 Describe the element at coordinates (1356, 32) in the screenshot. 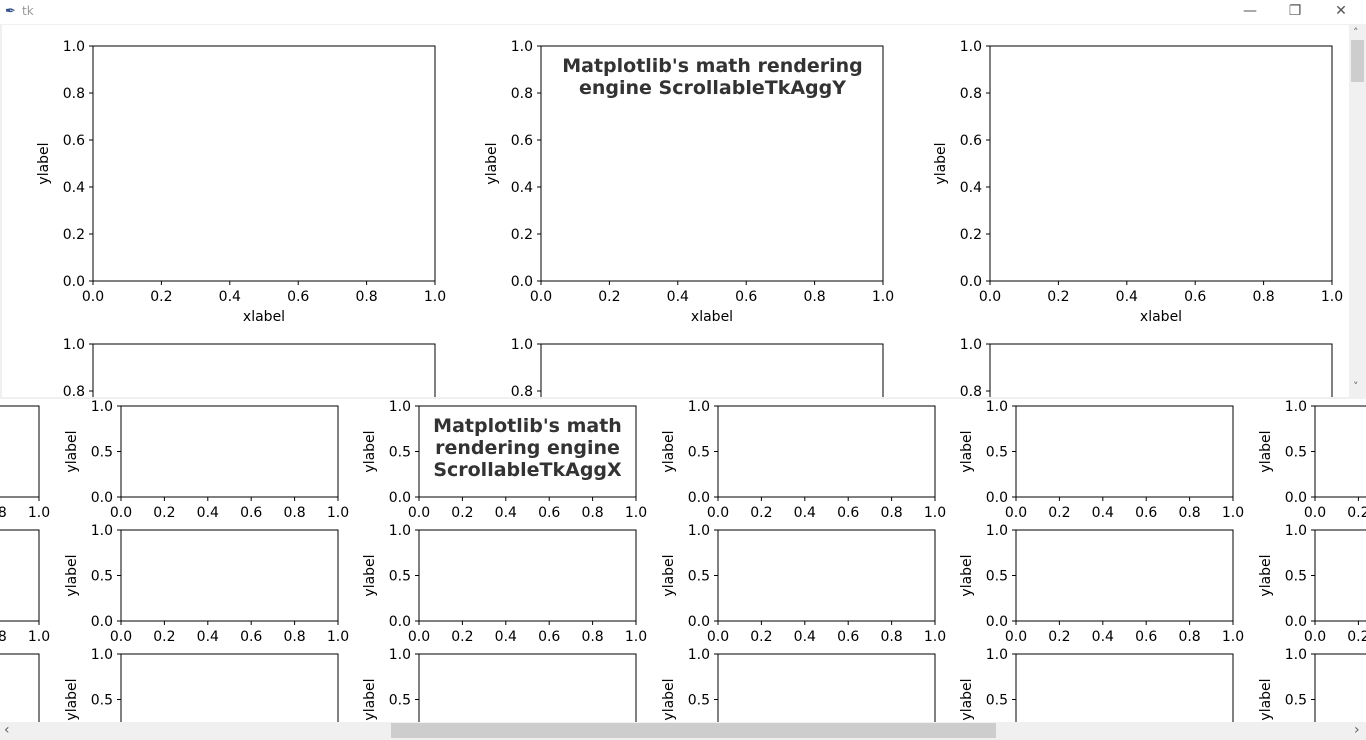

I see `scroll-up-arrow: ˄` at that location.